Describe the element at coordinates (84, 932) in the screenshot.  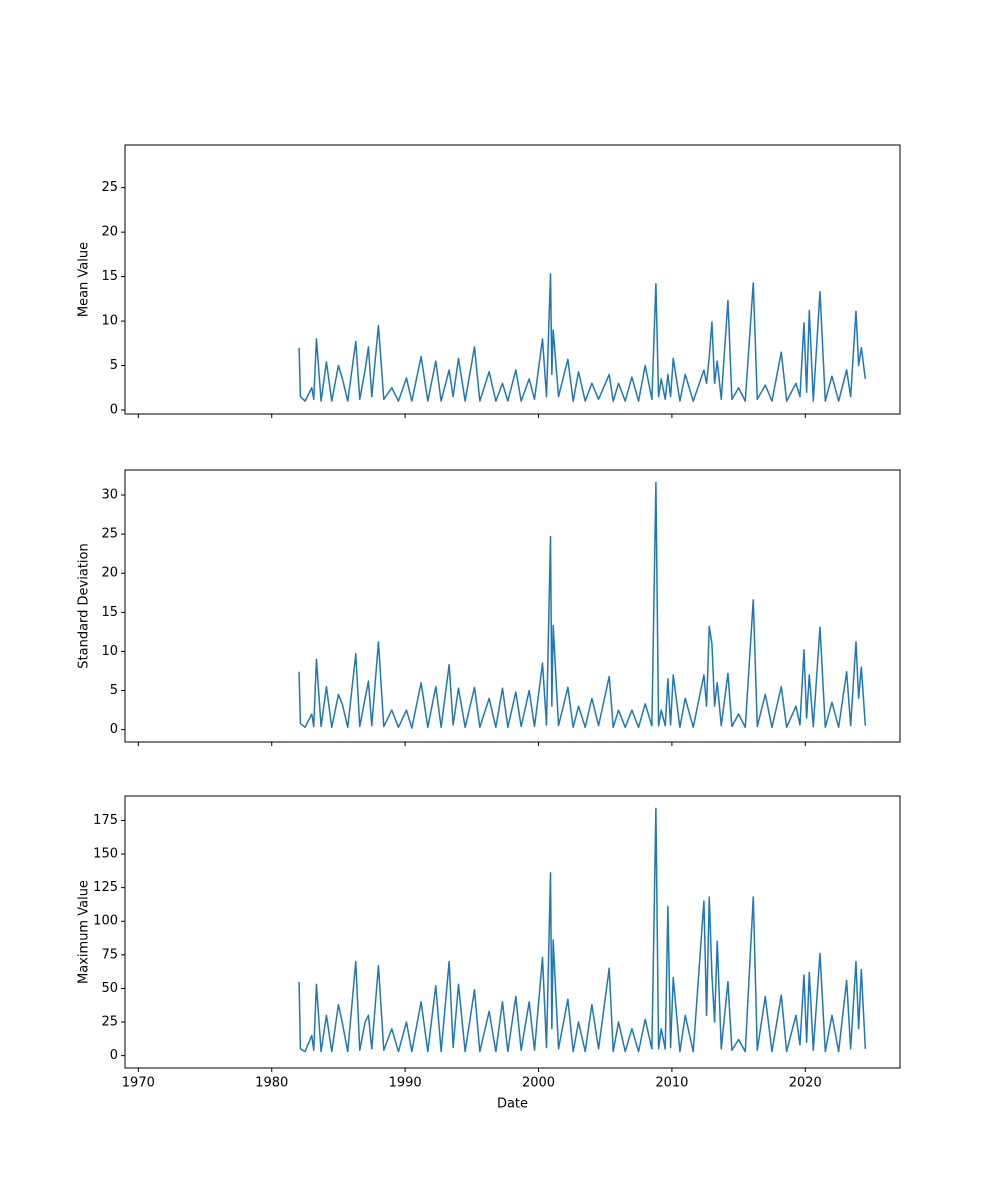
I see `y-axis-label: Maximum Value` at that location.